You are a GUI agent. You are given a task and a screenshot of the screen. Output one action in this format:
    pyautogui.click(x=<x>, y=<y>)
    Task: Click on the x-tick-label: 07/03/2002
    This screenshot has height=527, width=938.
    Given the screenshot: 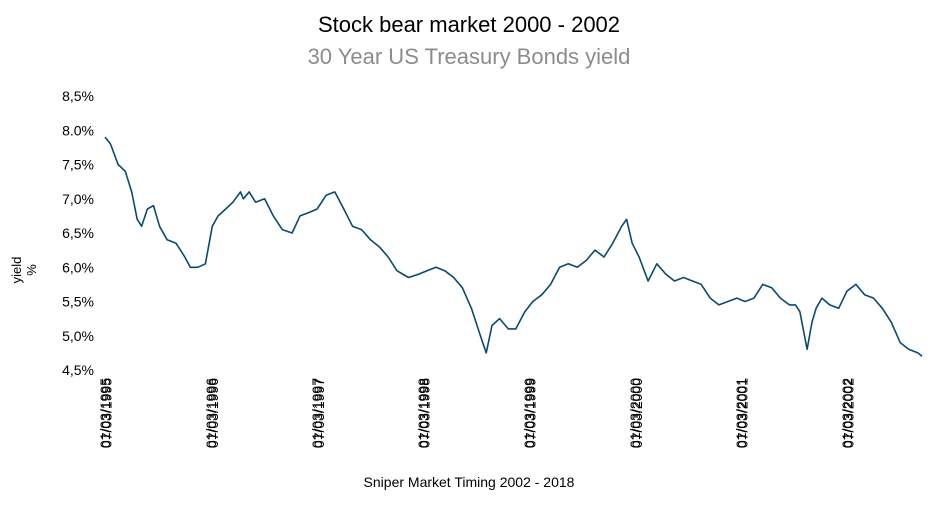 What is the action you would take?
    pyautogui.click(x=849, y=413)
    